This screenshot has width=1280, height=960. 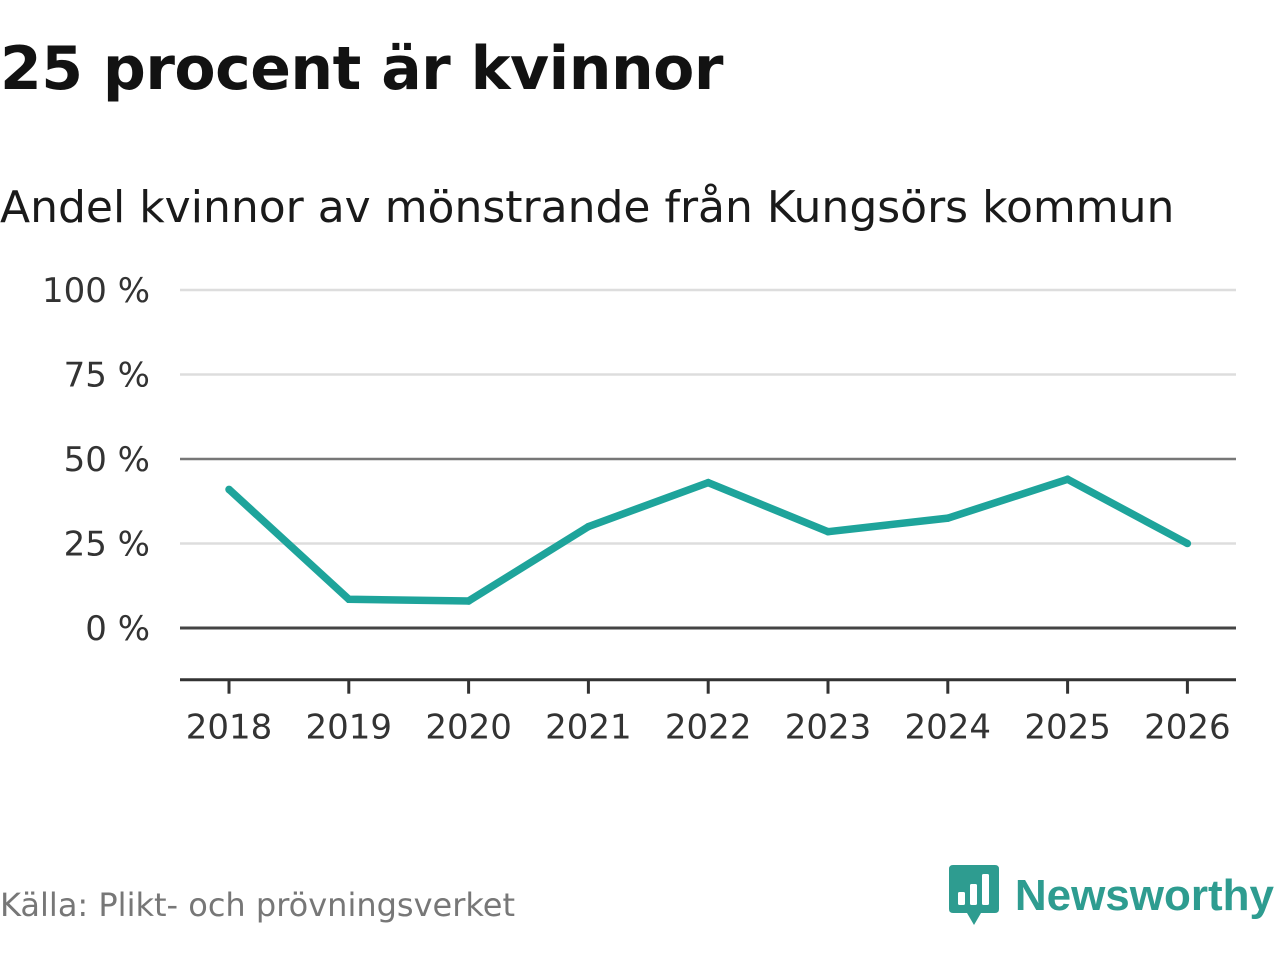 What do you see at coordinates (588, 728) in the screenshot?
I see `x-tick-label: 2021` at bounding box center [588, 728].